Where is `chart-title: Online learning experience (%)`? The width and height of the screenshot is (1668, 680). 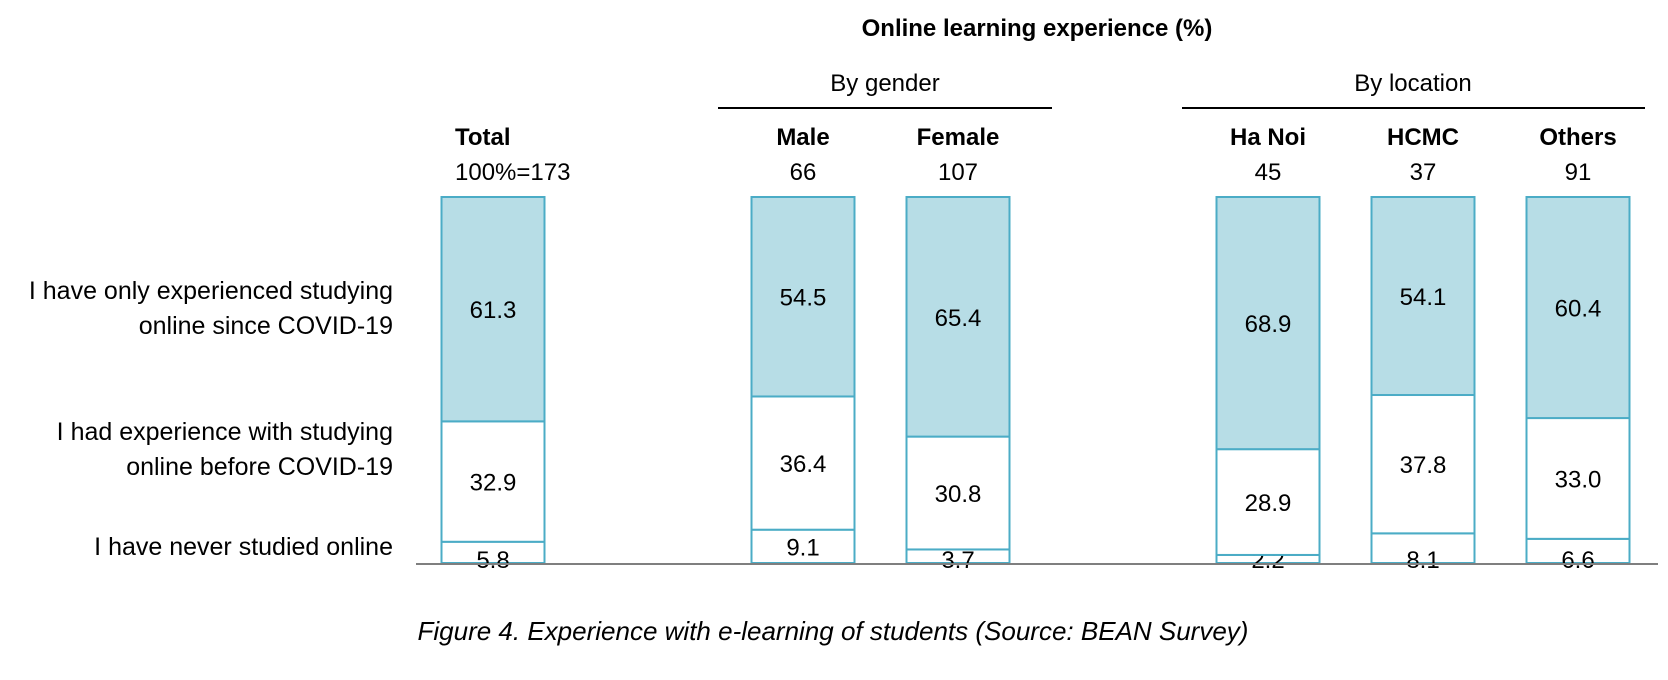 chart-title: Online learning experience (%) is located at coordinates (1037, 28).